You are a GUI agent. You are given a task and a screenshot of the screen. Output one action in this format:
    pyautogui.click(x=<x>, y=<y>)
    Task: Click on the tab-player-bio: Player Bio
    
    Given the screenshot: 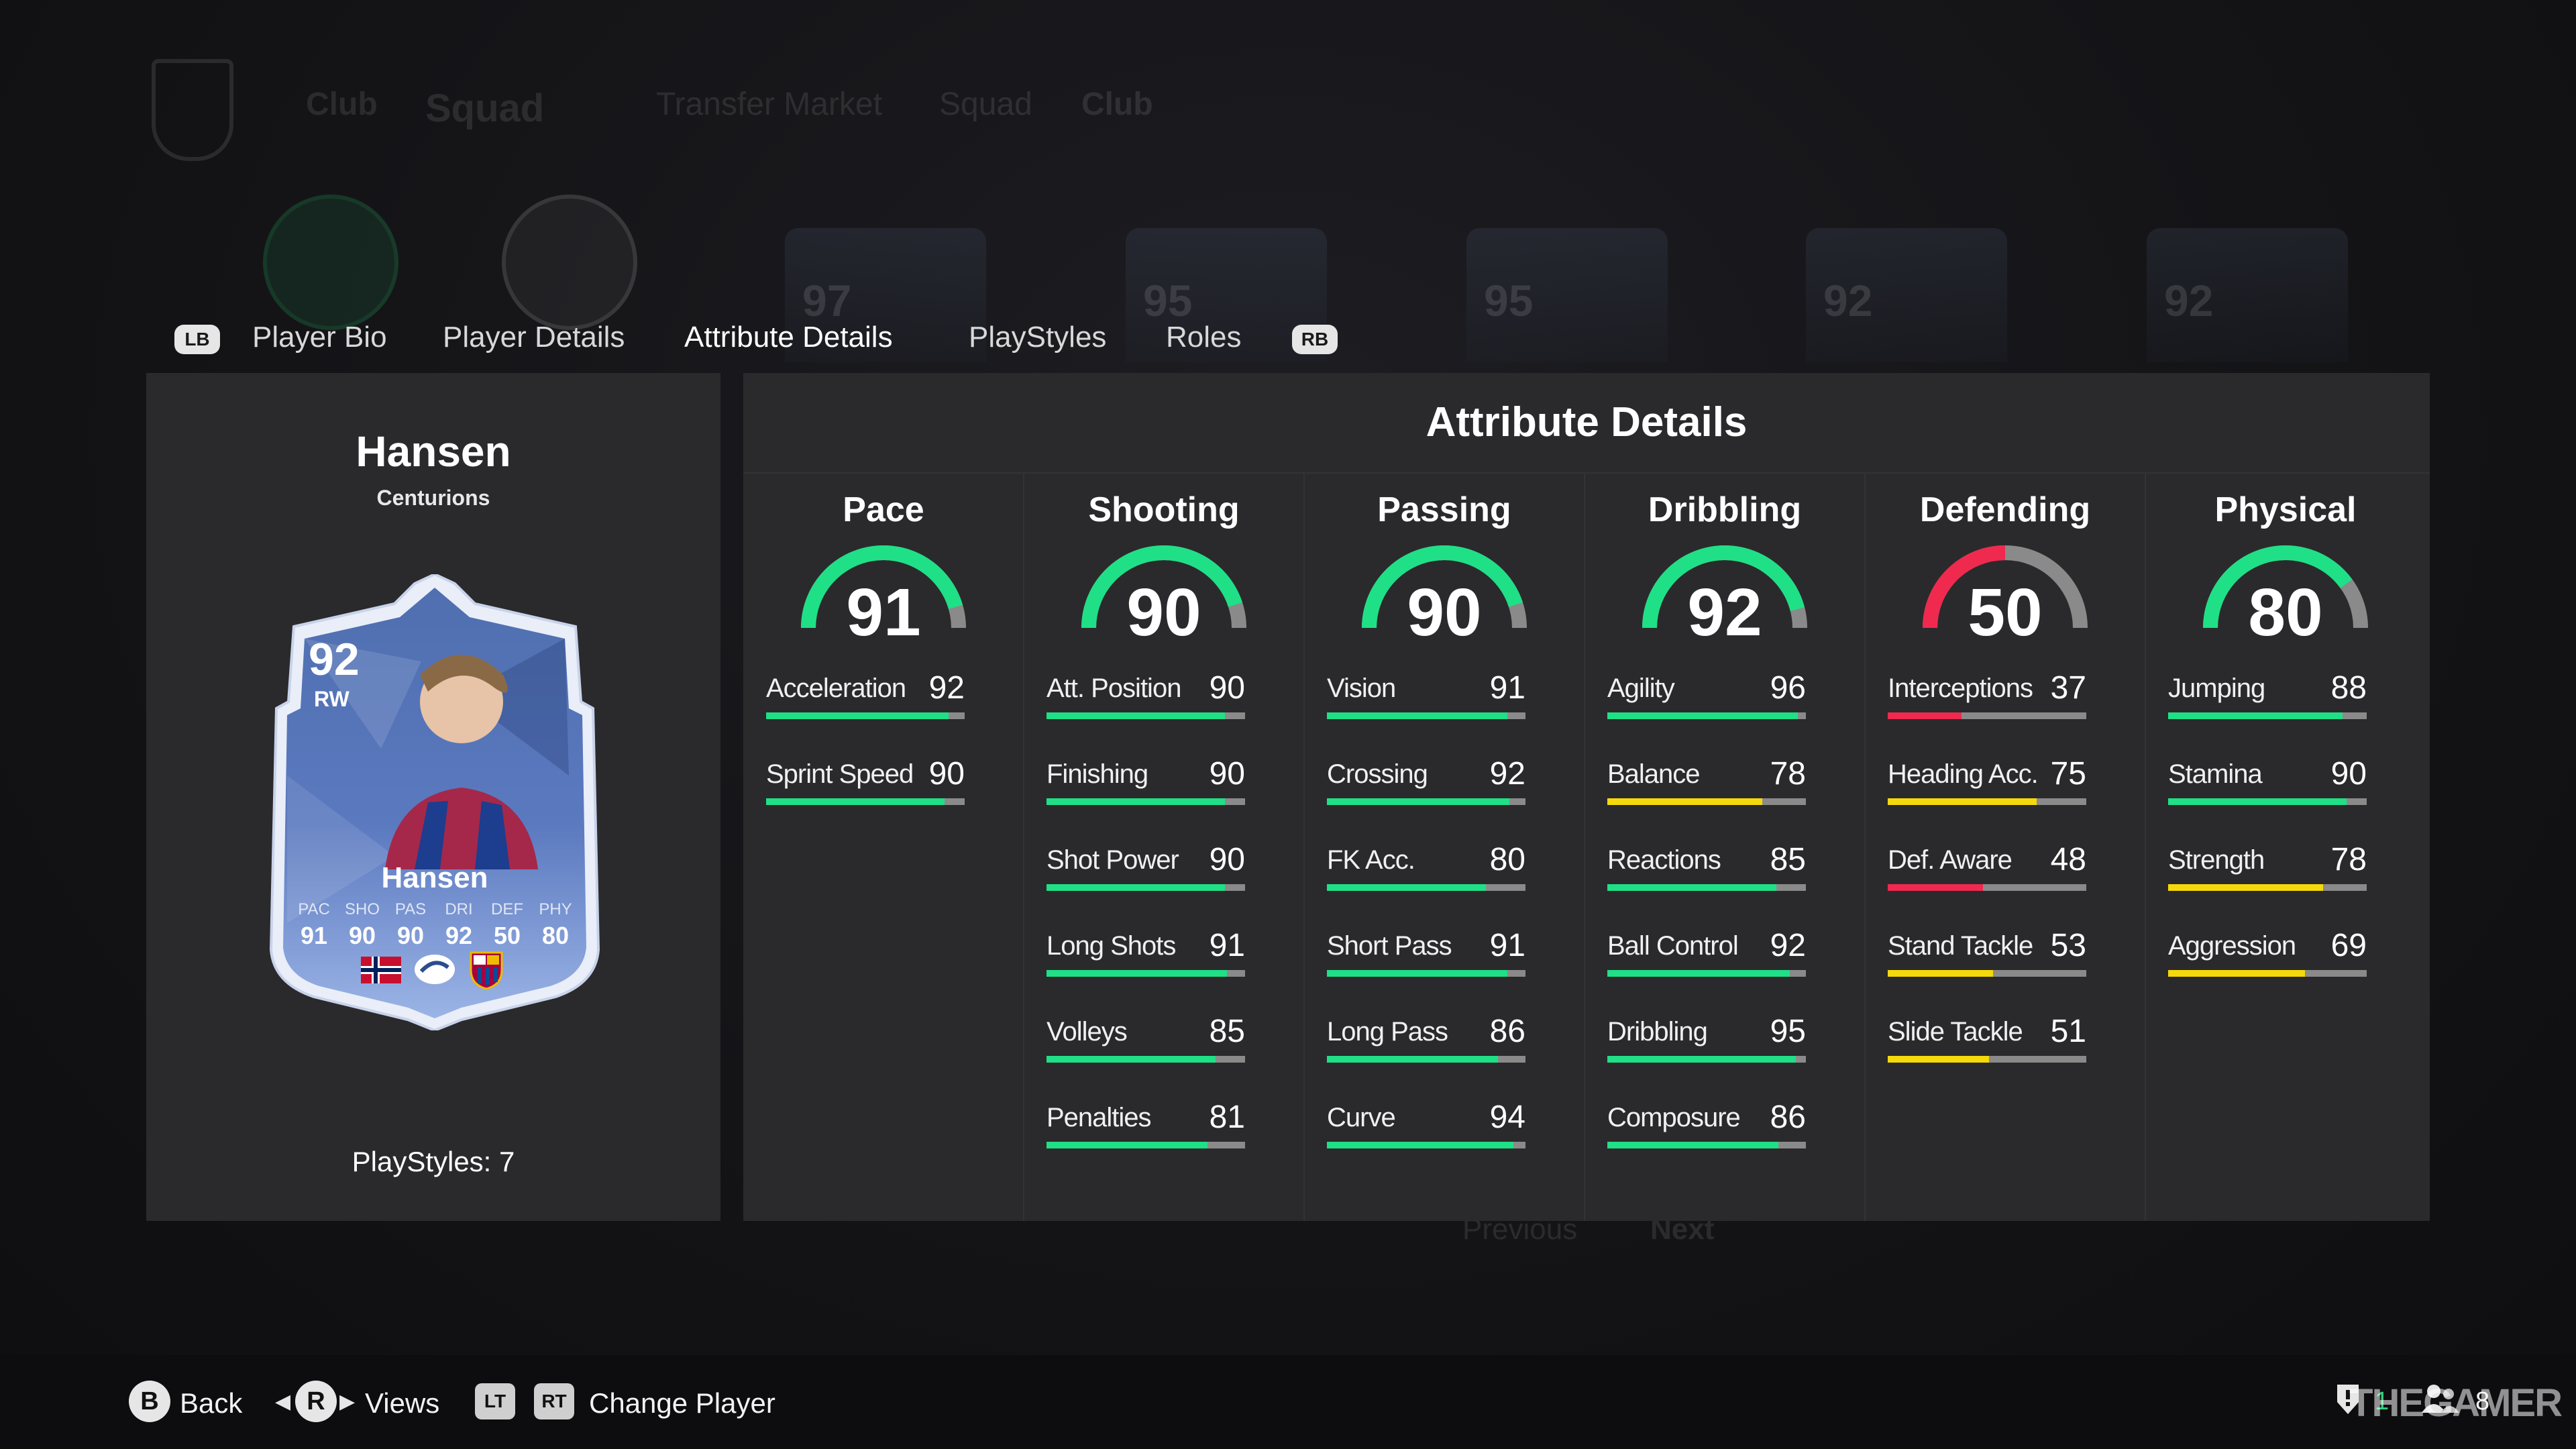 What is the action you would take?
    pyautogui.click(x=319, y=337)
    